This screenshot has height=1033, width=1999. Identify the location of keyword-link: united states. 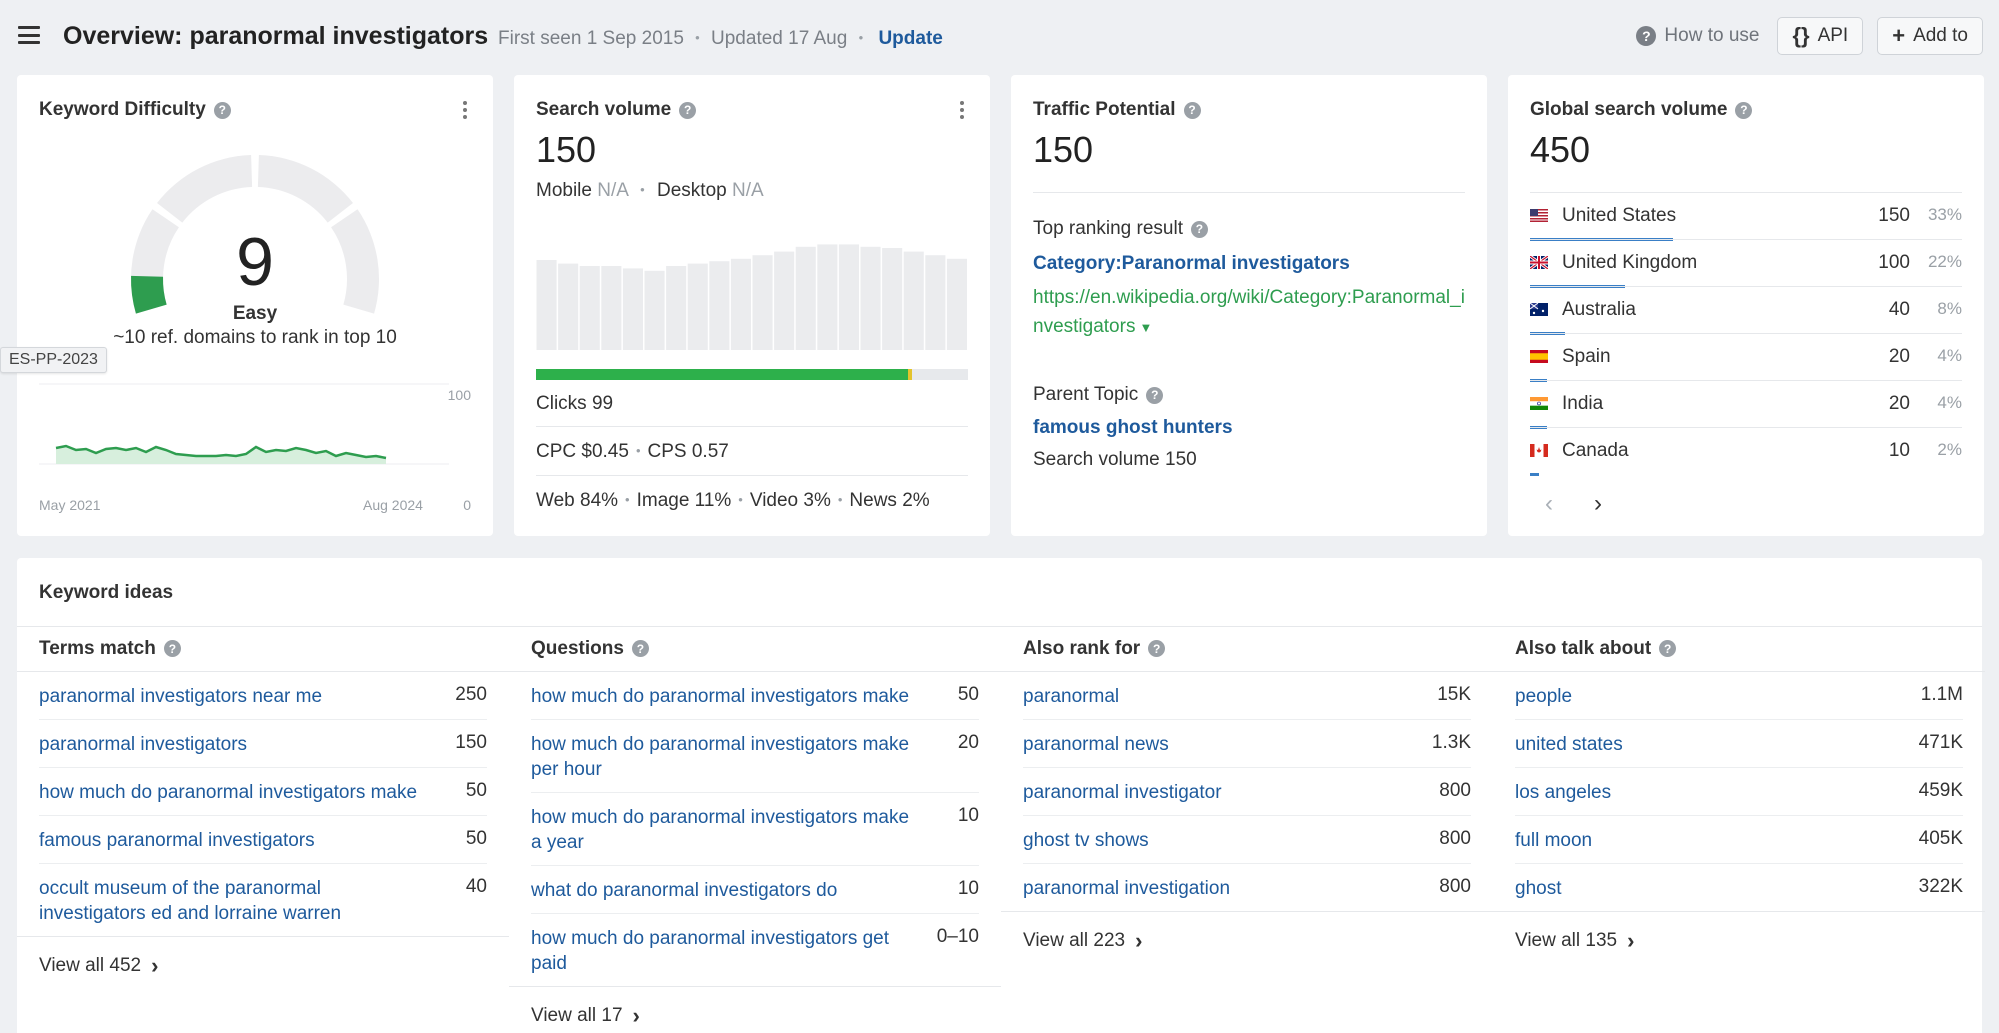
(1569, 744).